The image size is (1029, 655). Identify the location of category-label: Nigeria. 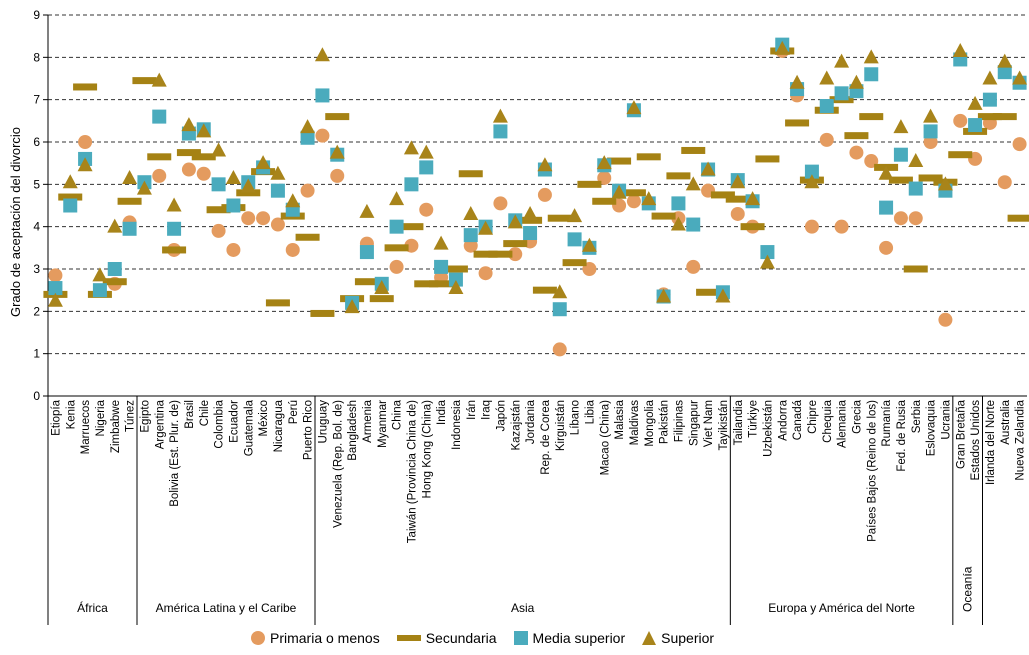
(101, 417).